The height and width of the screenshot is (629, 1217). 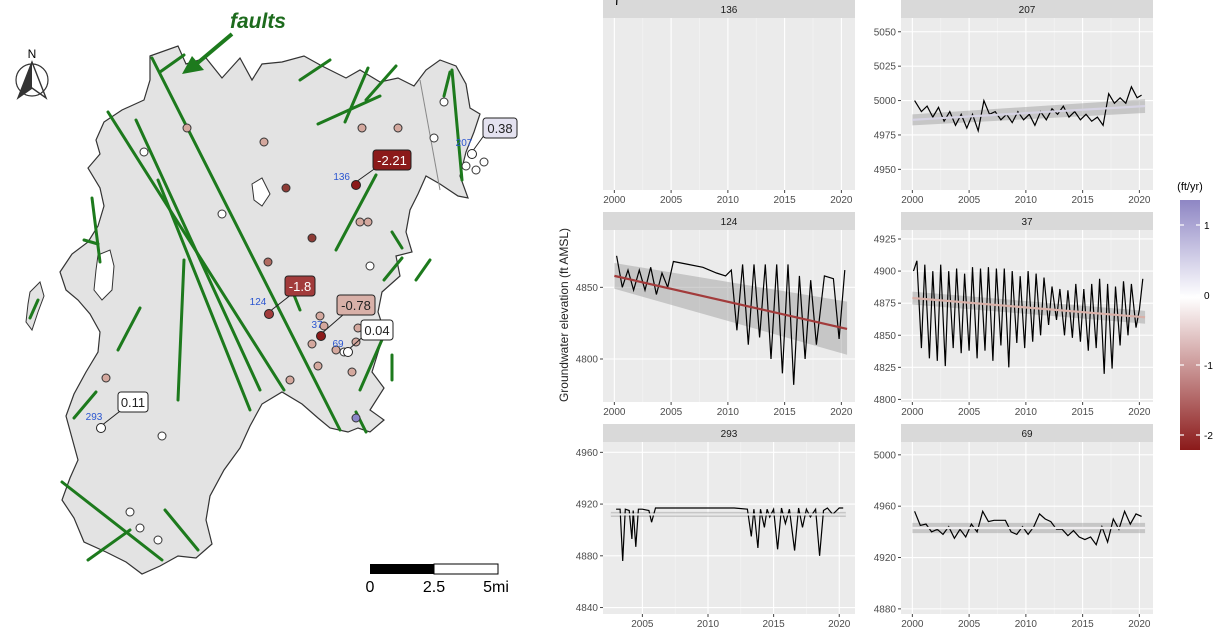 What do you see at coordinates (430, 135) in the screenshot?
I see `subbasin-line` at bounding box center [430, 135].